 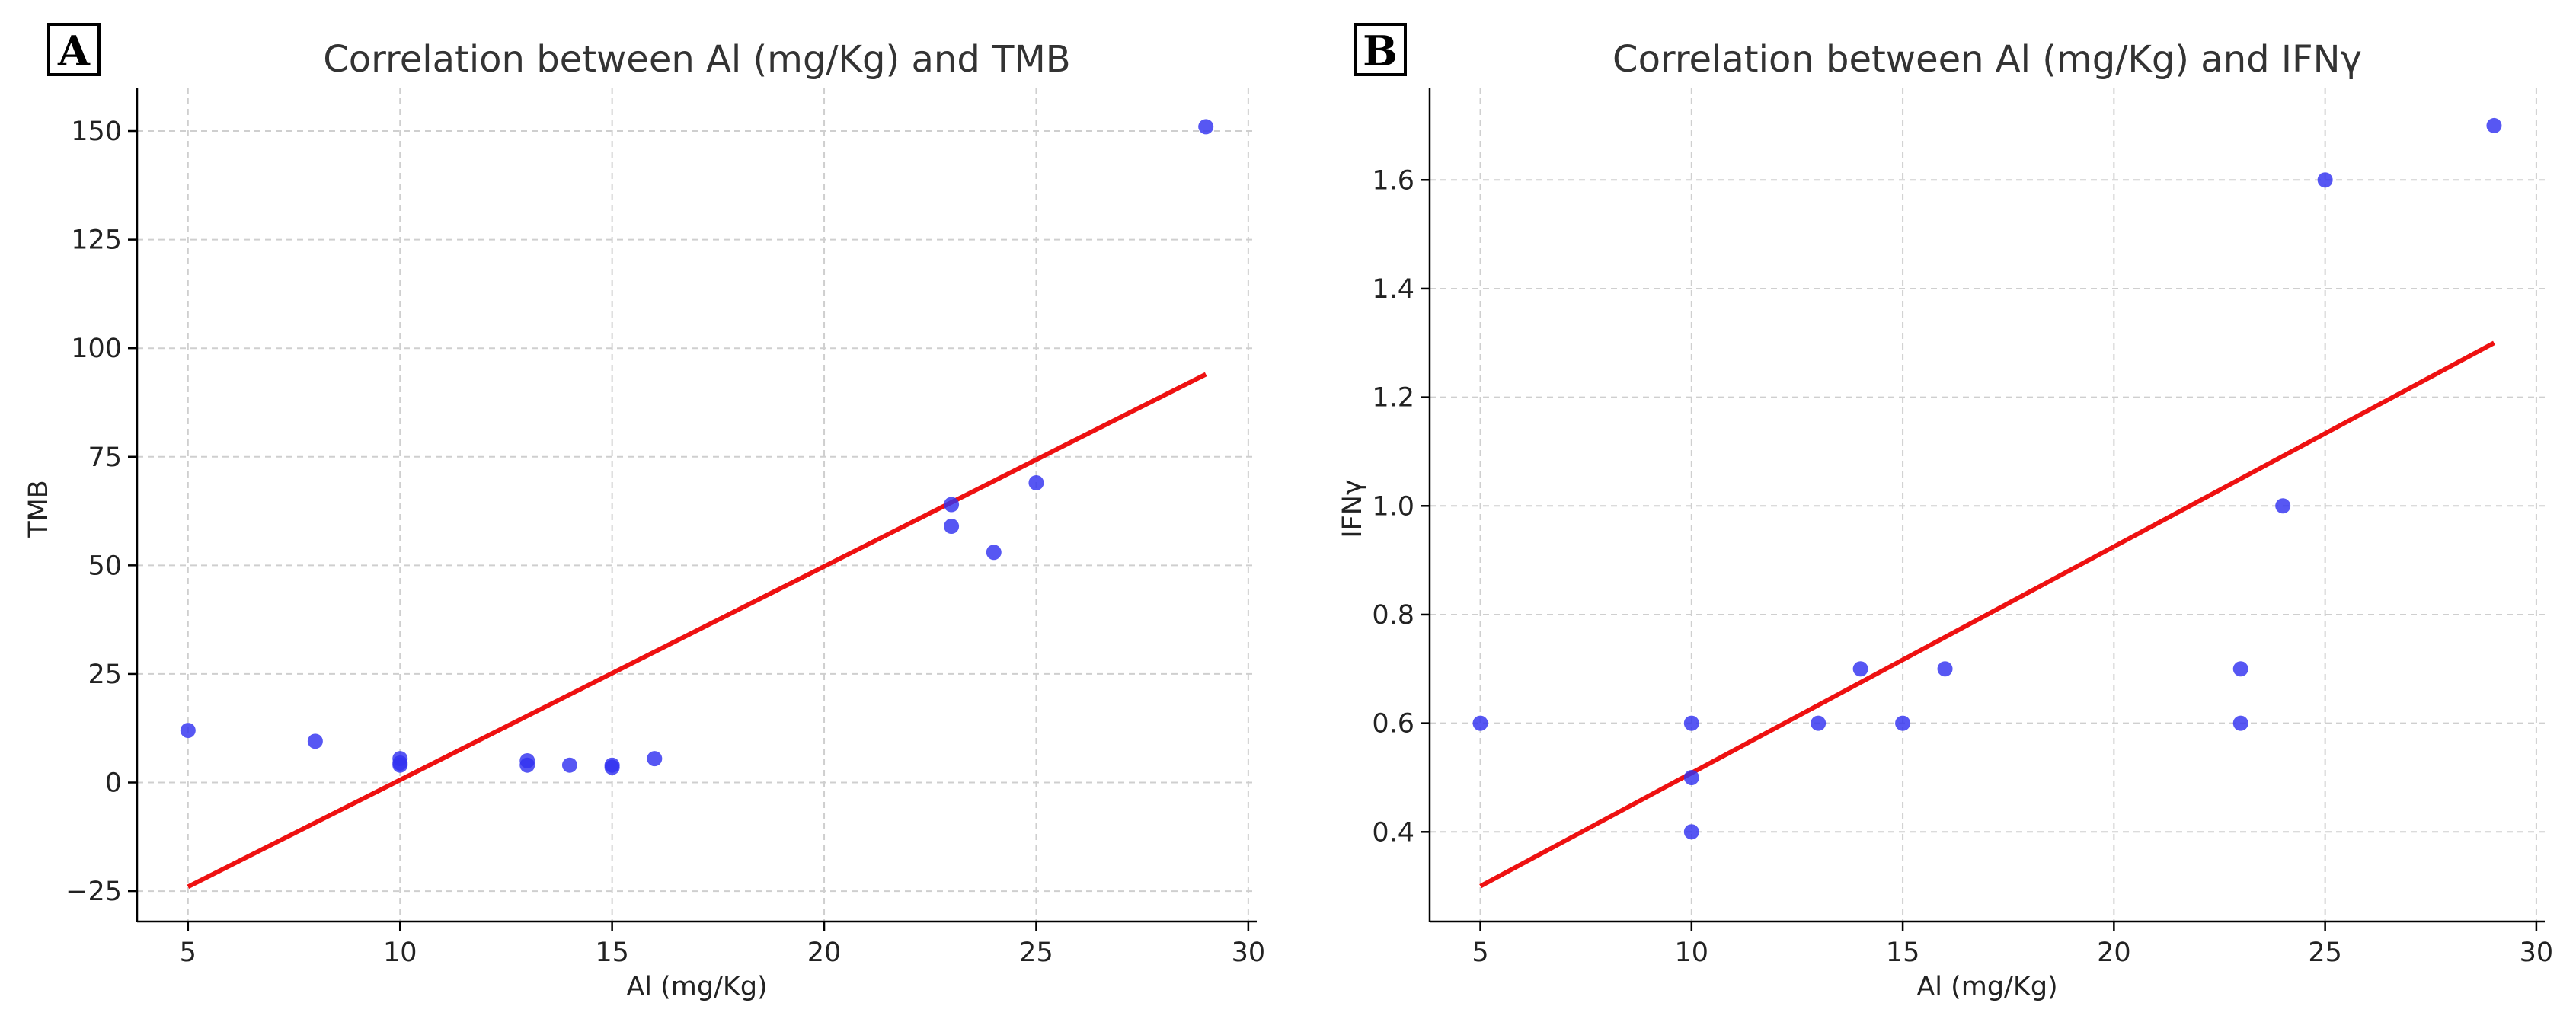 What do you see at coordinates (697, 60) in the screenshot?
I see `chart-title: Correlation between Al (mg/Kg) and TMB` at bounding box center [697, 60].